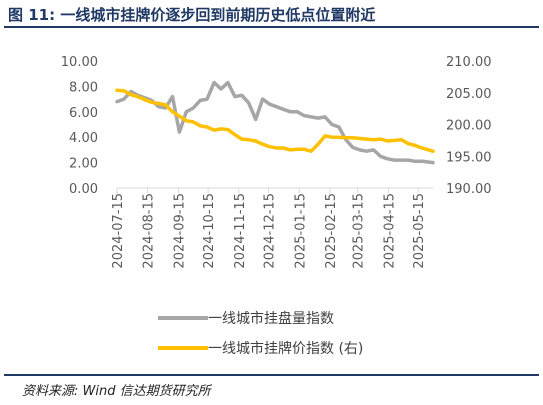 This screenshot has width=543, height=405. I want to click on left-y-tick-label: 4.00, so click(83, 138).